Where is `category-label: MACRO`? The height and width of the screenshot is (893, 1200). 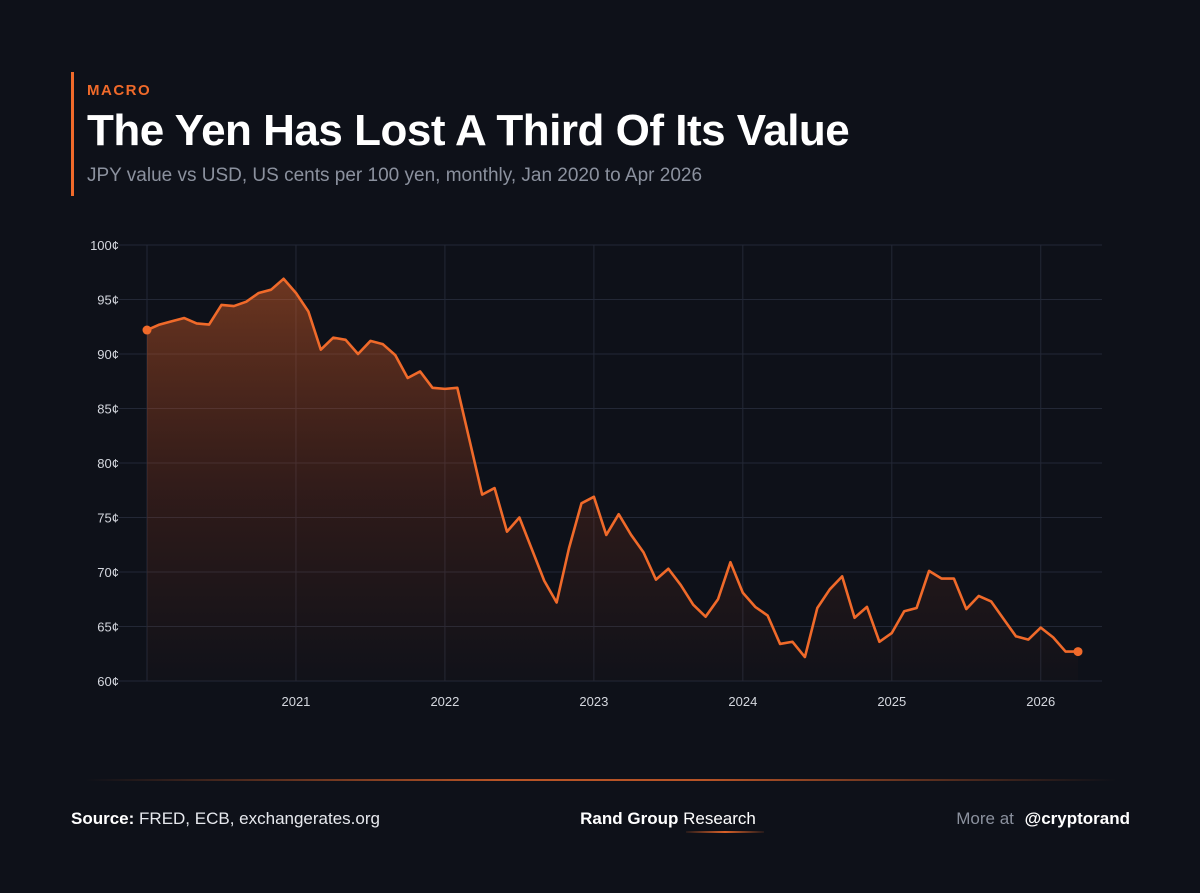 category-label: MACRO is located at coordinates (119, 90).